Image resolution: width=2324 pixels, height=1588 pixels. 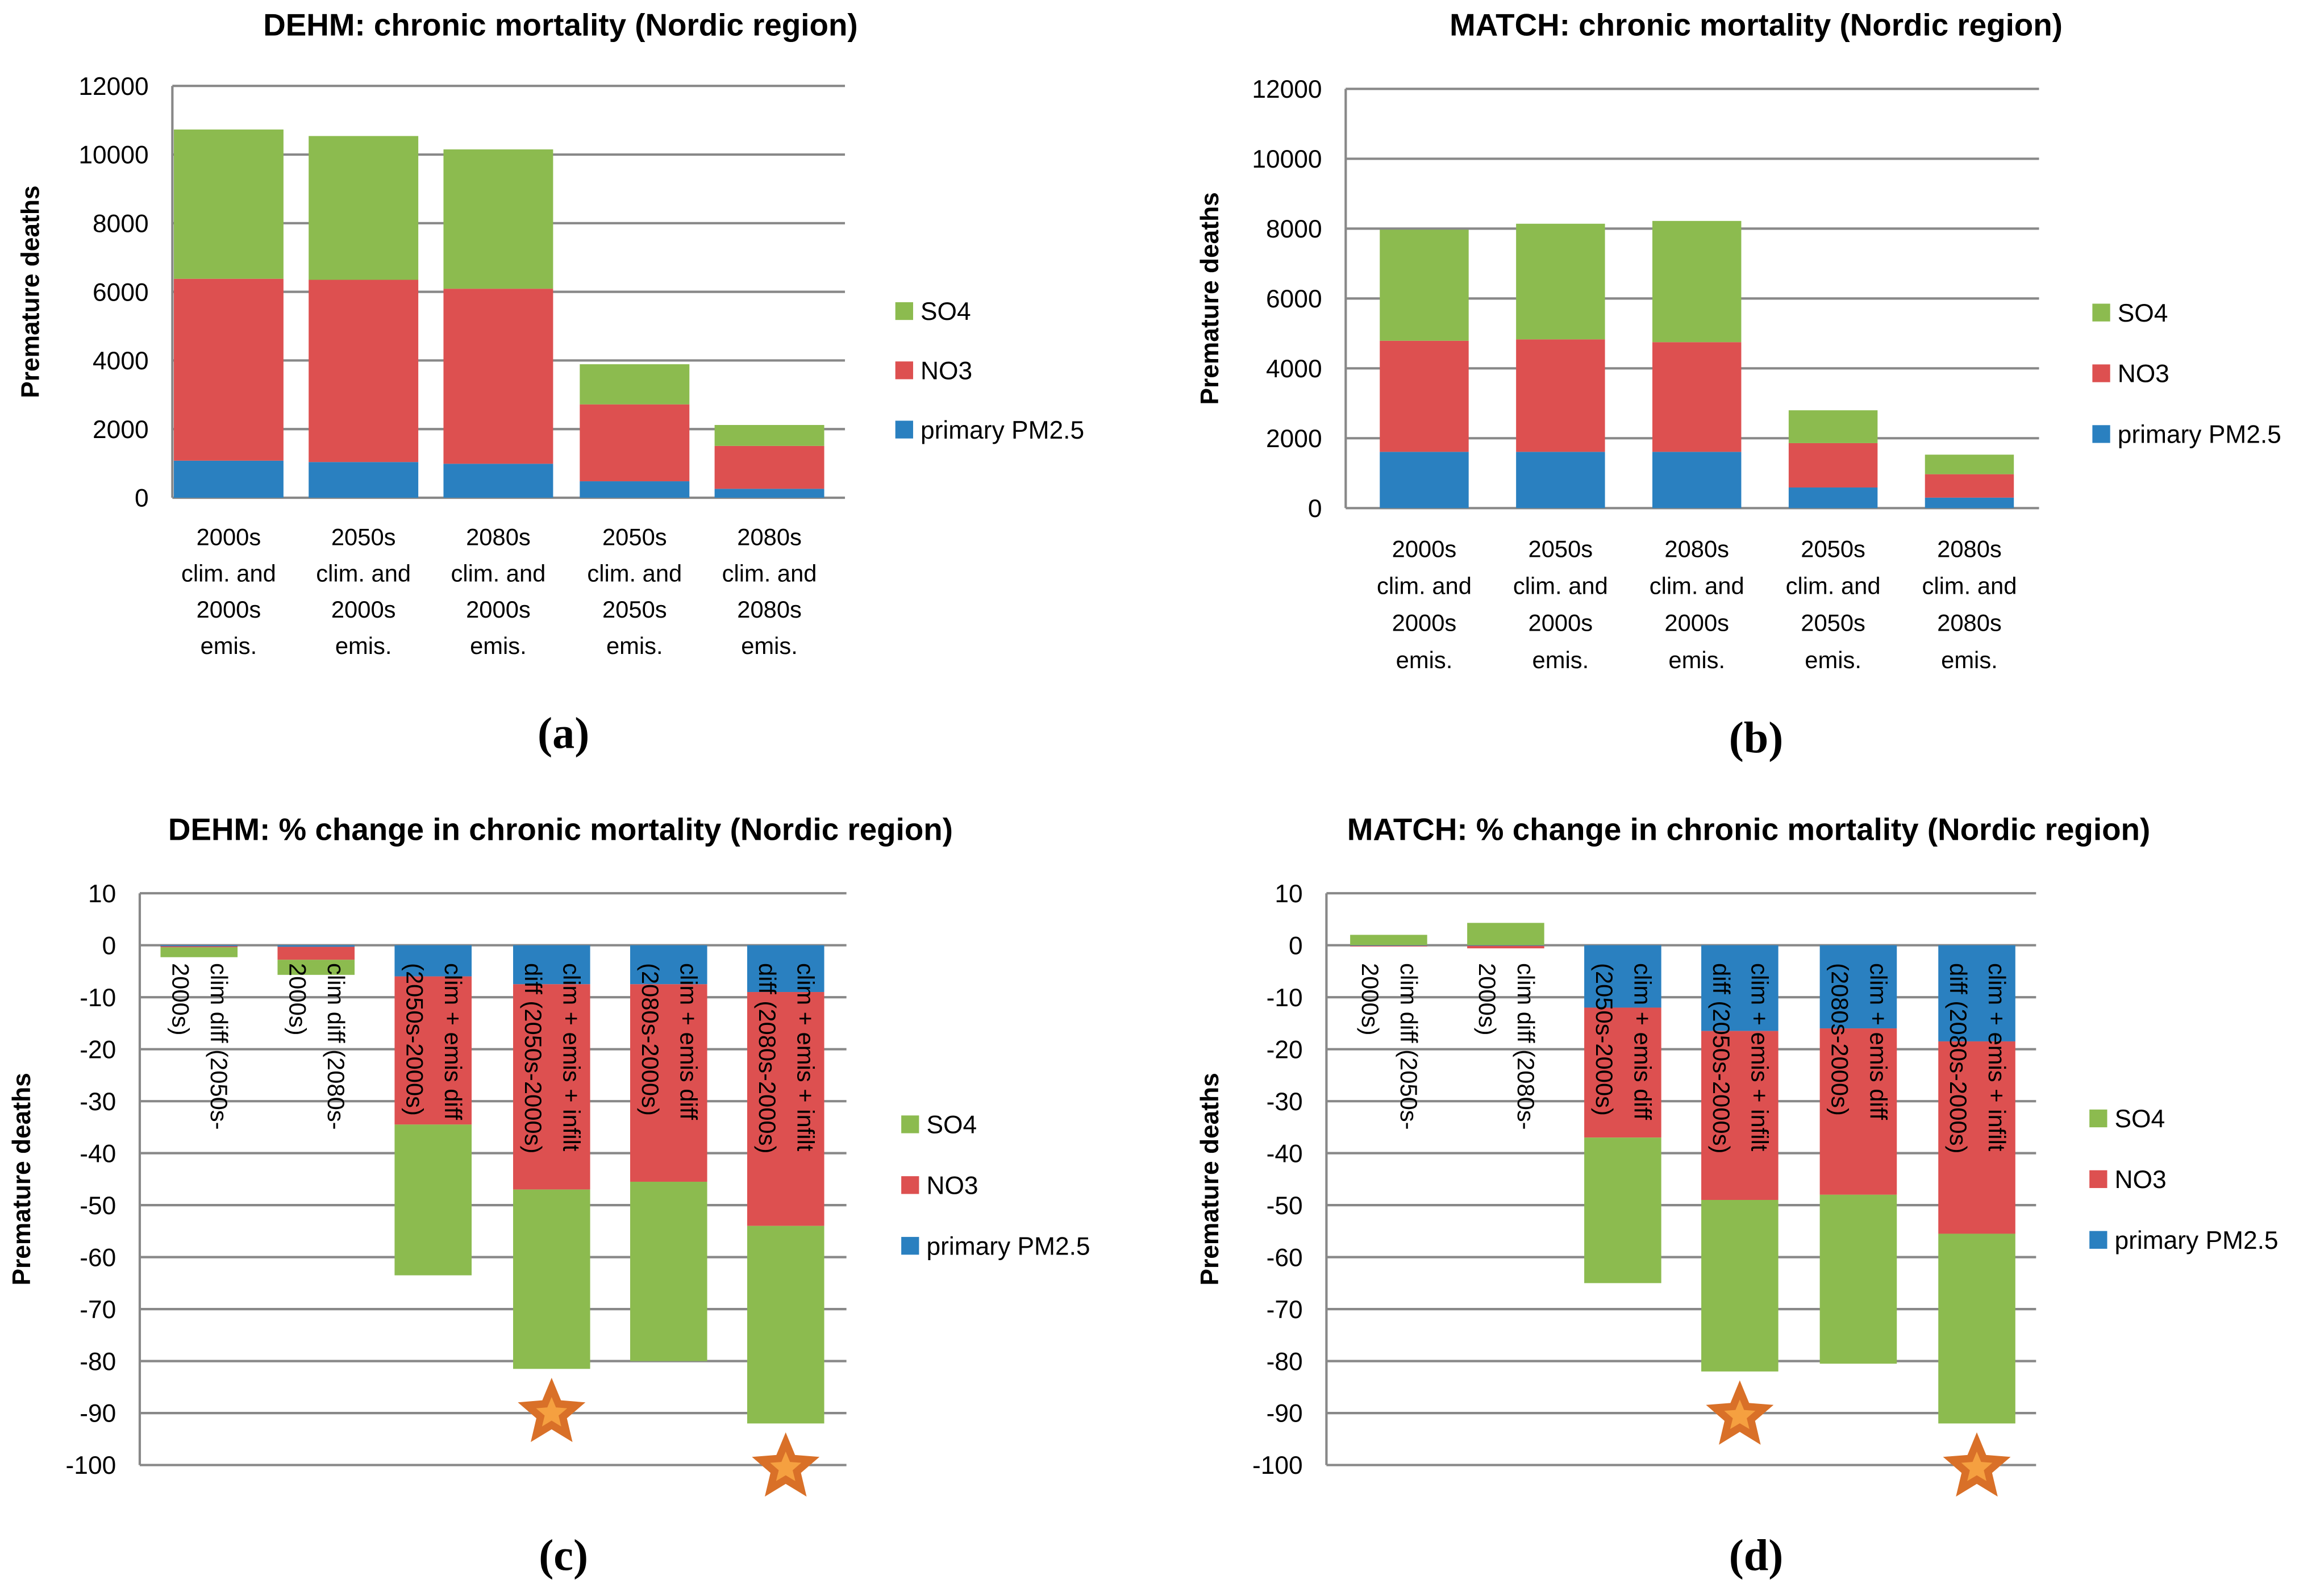 I want to click on y-tick-label: 10000, so click(x=113, y=155).